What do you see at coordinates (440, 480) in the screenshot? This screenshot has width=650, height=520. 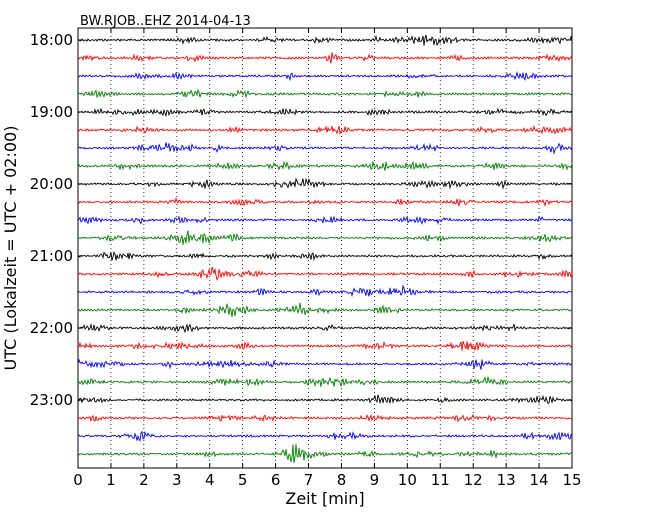 I see `x-tick-label: 11` at bounding box center [440, 480].